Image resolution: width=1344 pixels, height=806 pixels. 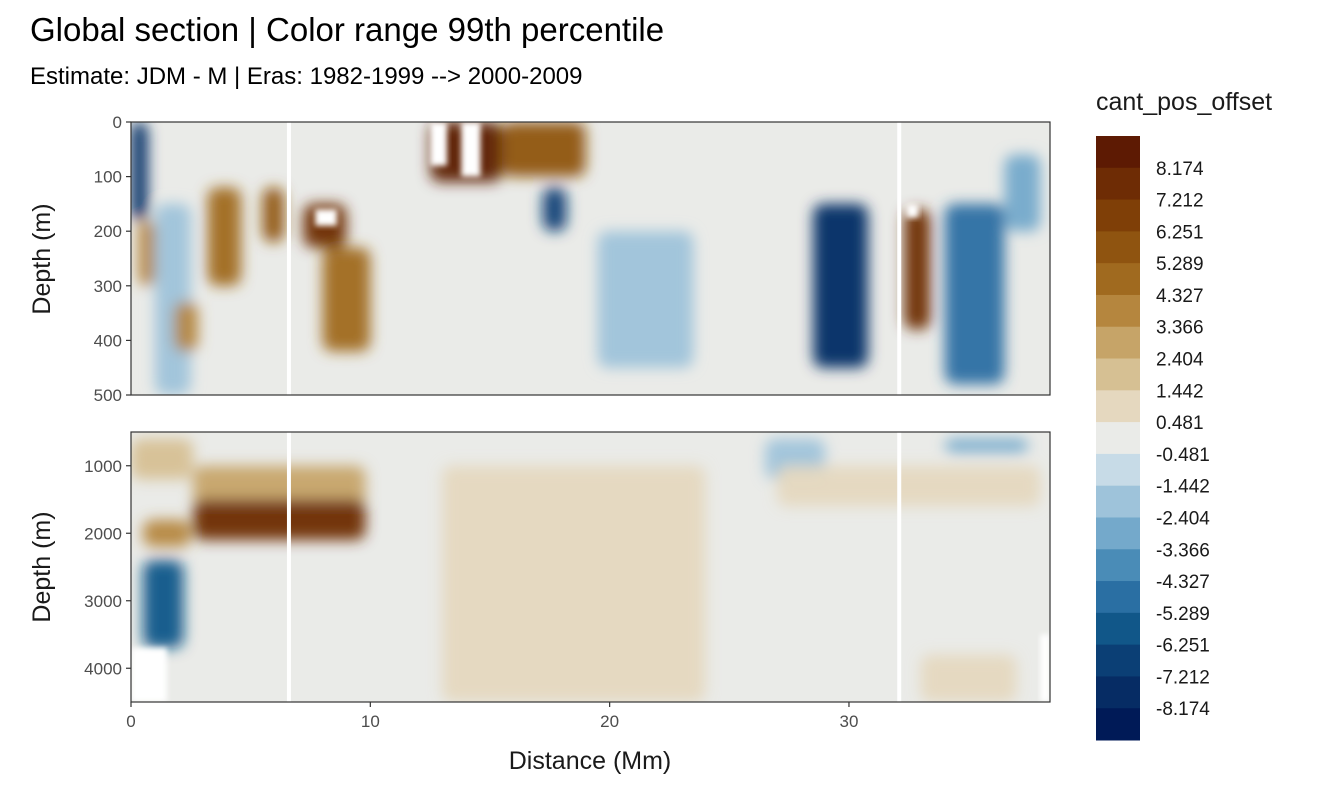 What do you see at coordinates (590, 761) in the screenshot?
I see `x-axis-title: Distance (Mm)` at bounding box center [590, 761].